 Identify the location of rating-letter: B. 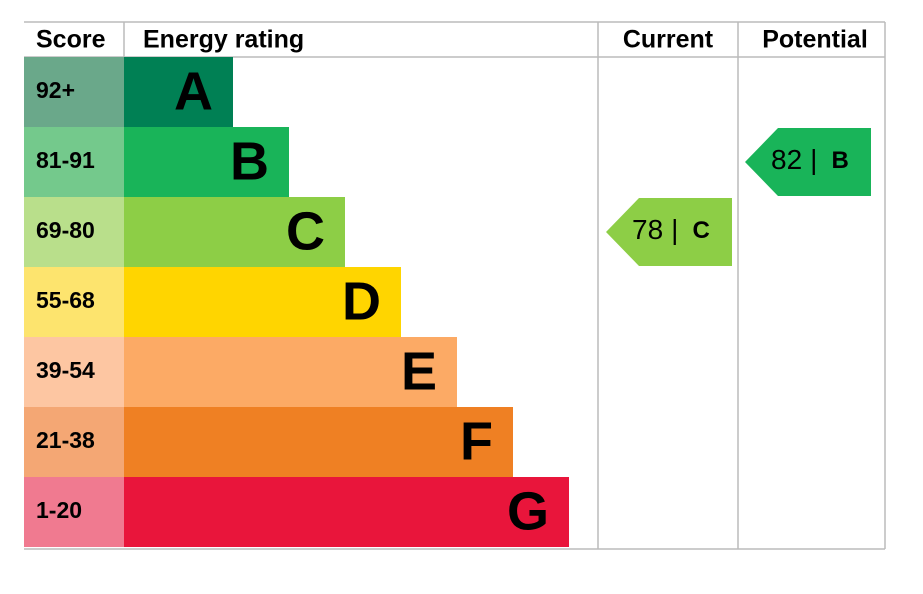
(249, 161).